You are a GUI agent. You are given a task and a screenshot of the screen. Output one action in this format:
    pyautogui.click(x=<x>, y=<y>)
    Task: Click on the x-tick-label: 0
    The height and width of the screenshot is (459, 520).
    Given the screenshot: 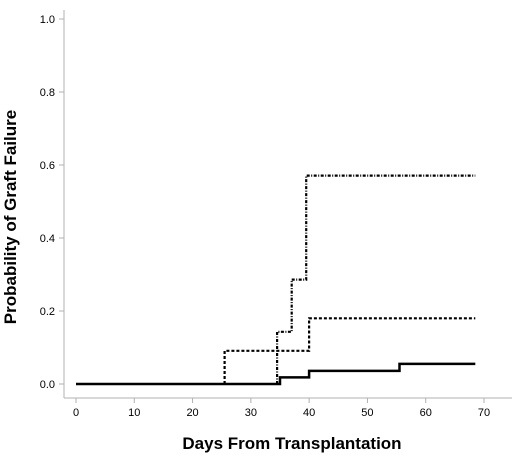 What is the action you would take?
    pyautogui.click(x=76, y=413)
    